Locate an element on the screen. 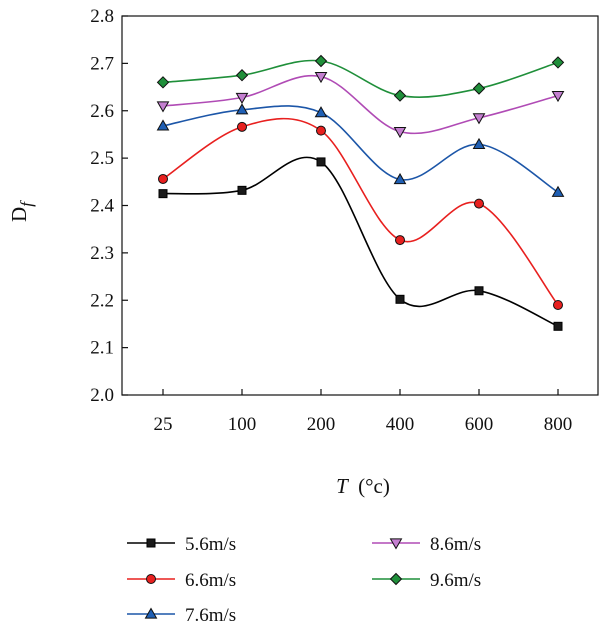 The width and height of the screenshot is (600, 631). y-tick-label: 2.8 is located at coordinates (102, 16).